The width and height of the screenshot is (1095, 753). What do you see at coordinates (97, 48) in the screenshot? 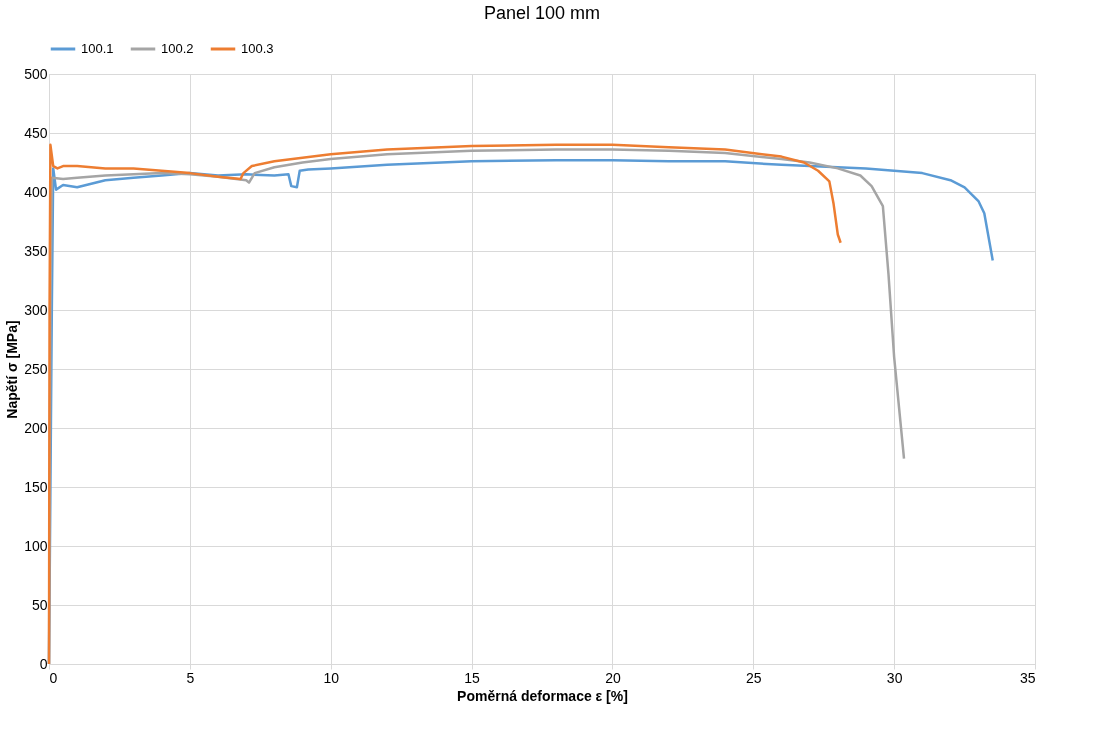
I see `legend-label: 100.1` at bounding box center [97, 48].